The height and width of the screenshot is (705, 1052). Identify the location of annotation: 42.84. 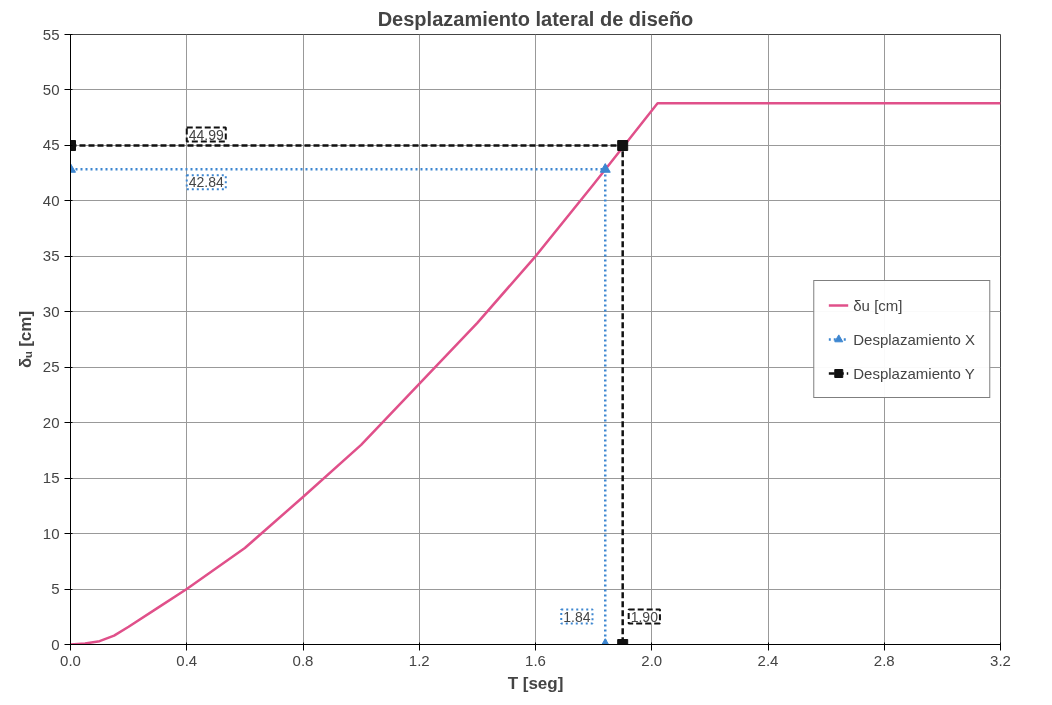
(206, 182).